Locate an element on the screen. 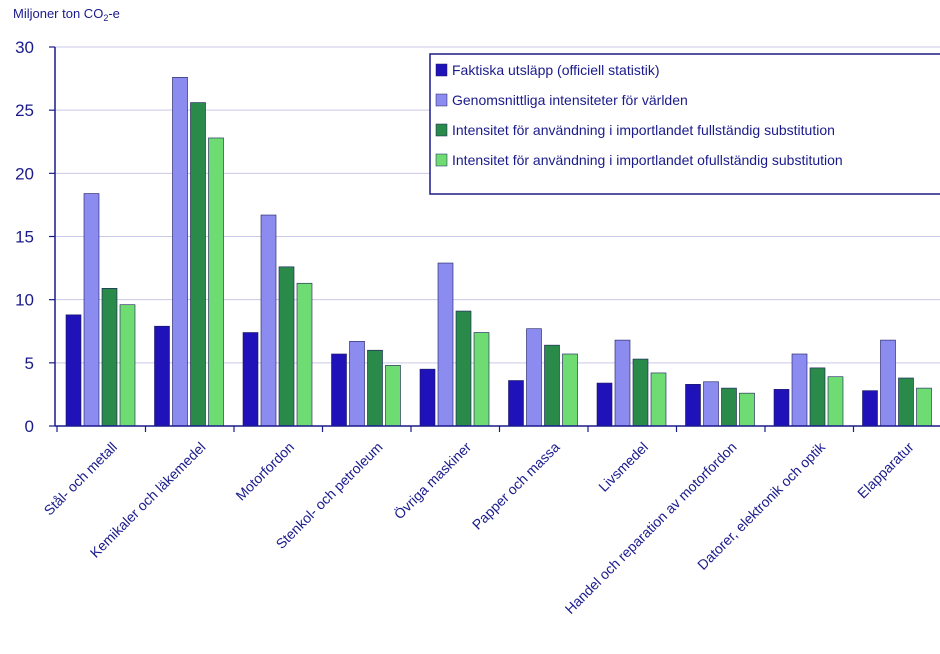  category-label: Livsmedel is located at coordinates (623, 467).